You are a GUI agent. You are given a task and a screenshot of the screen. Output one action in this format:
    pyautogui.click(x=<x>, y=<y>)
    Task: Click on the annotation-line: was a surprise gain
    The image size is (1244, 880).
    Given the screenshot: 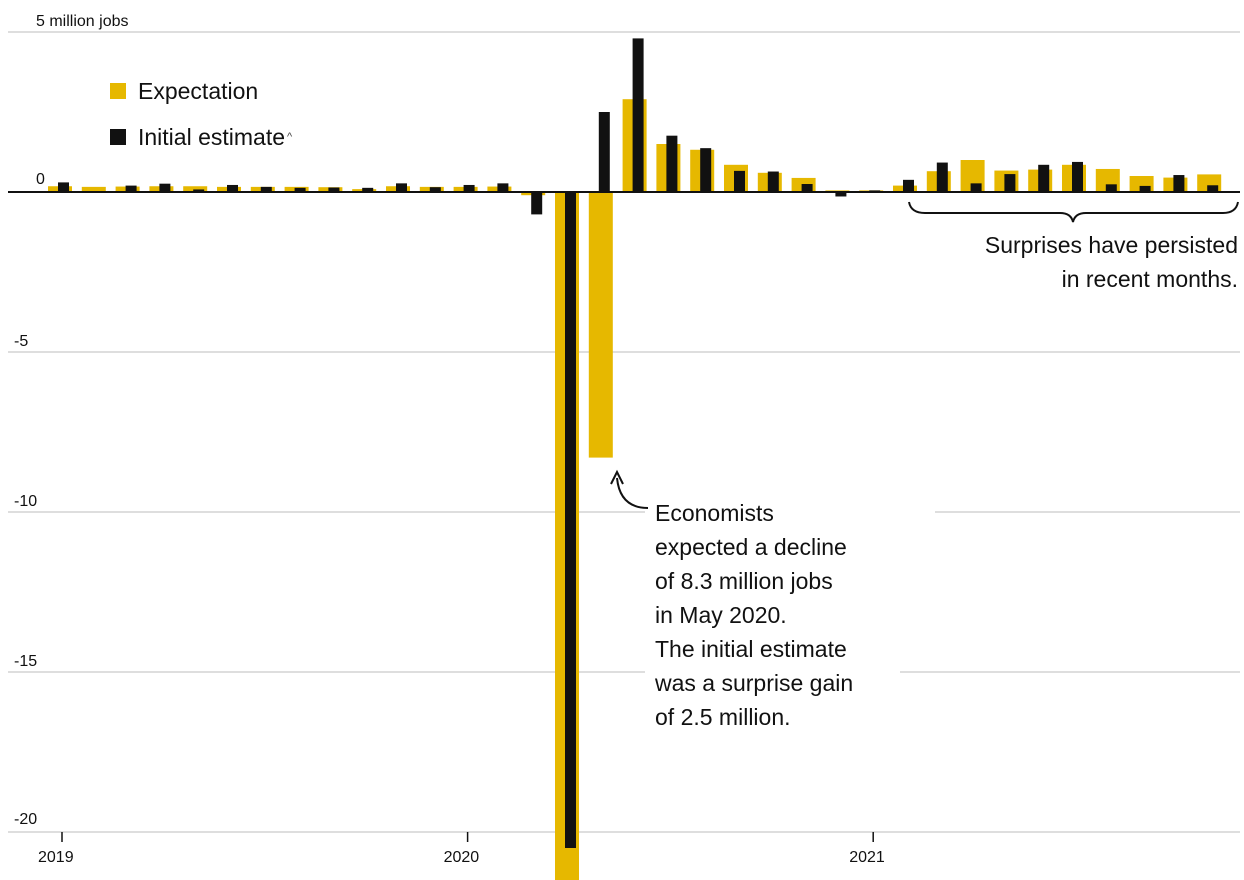 What is the action you would take?
    pyautogui.click(x=754, y=683)
    